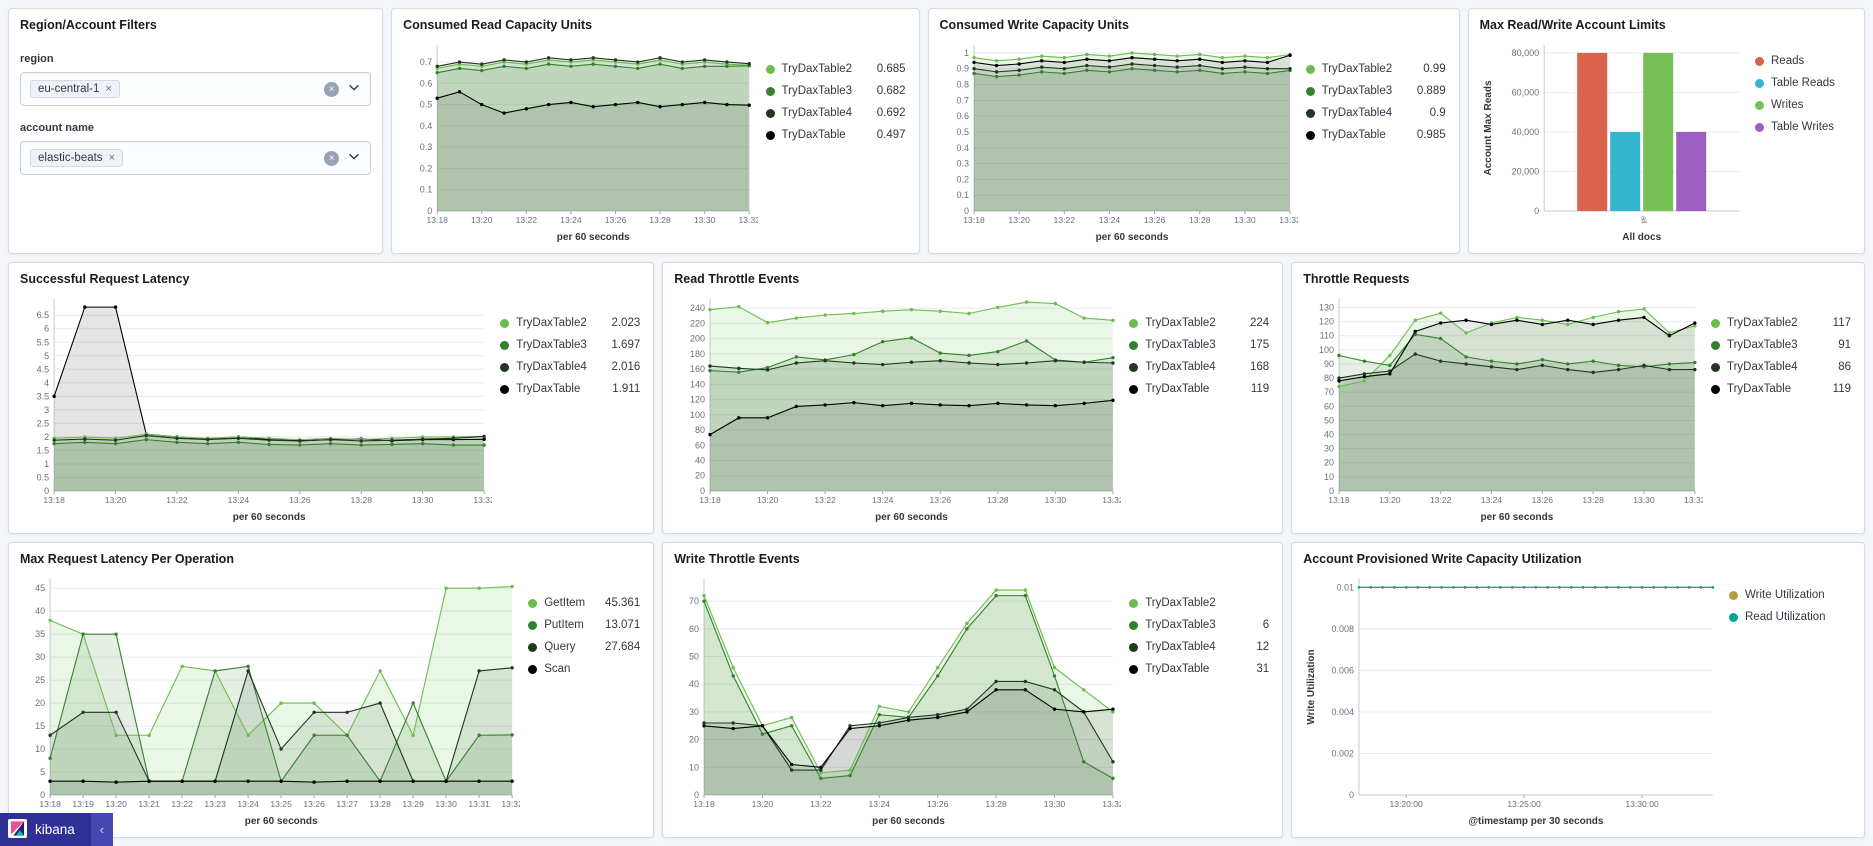 This screenshot has height=846, width=1873. Describe the element at coordinates (55, 829) in the screenshot. I see `kibana-brand-label: kibana` at that location.